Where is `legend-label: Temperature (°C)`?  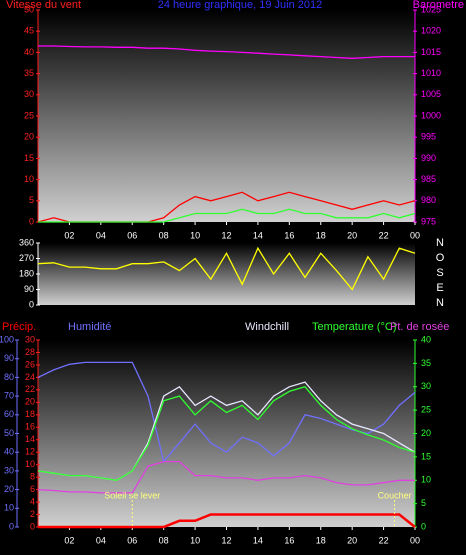 legend-label: Temperature (°C) is located at coordinates (354, 327).